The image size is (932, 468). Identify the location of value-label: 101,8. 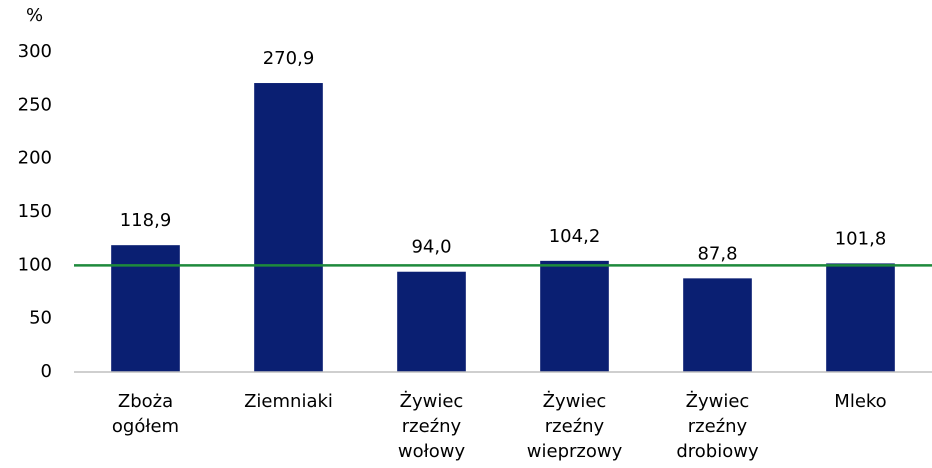
(861, 238).